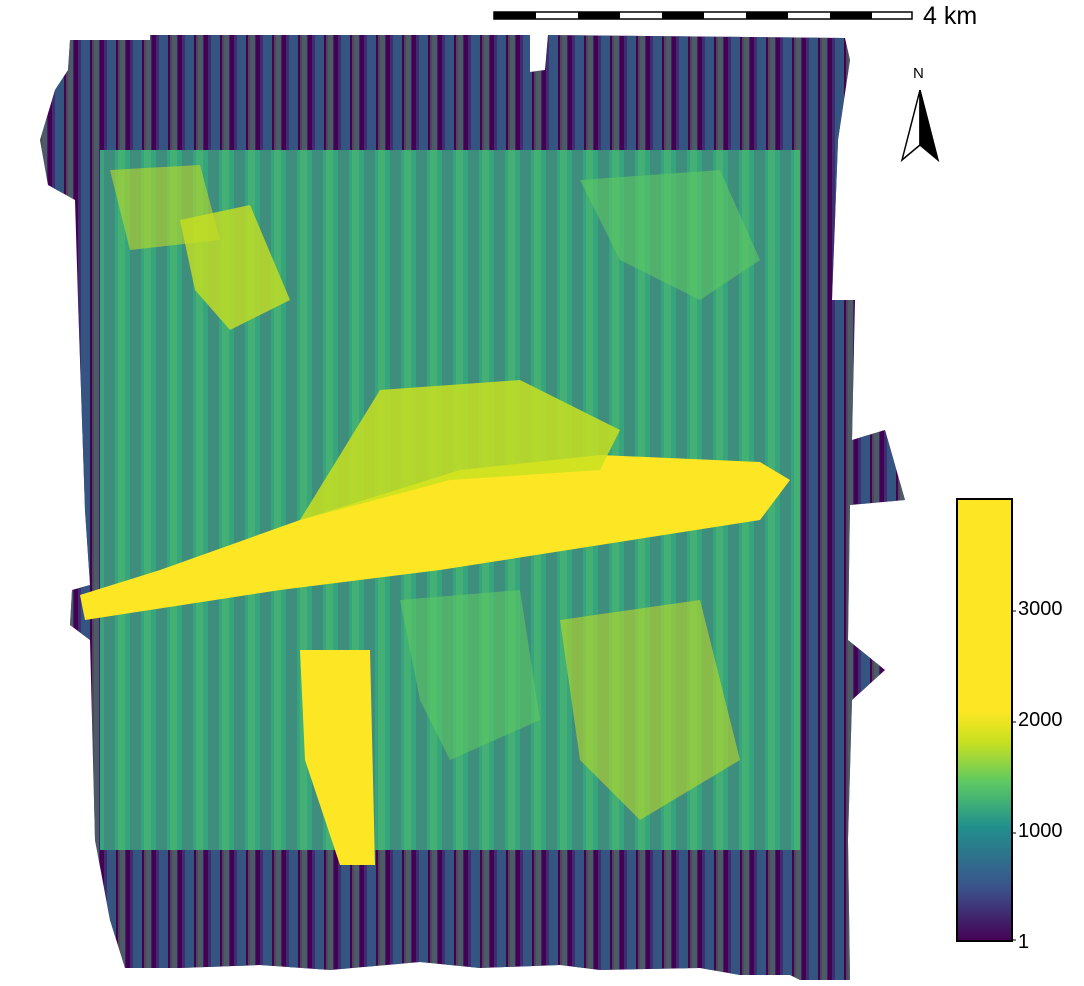 Image resolution: width=1084 pixels, height=986 pixels. I want to click on colorbar-tick-3000: 3000, so click(1040, 609).